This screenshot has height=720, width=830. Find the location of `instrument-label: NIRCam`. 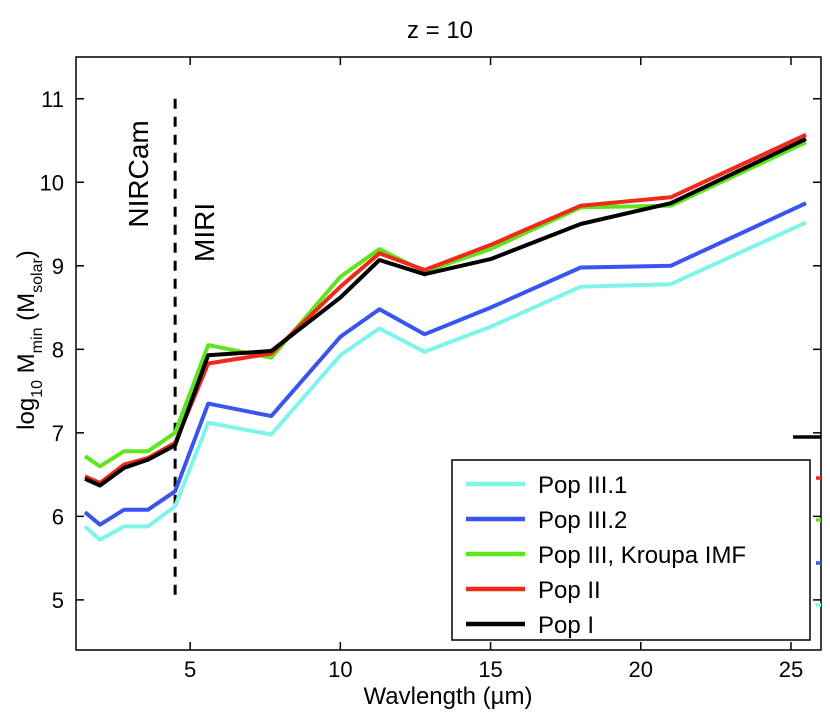

instrument-label: NIRCam is located at coordinates (138, 173).